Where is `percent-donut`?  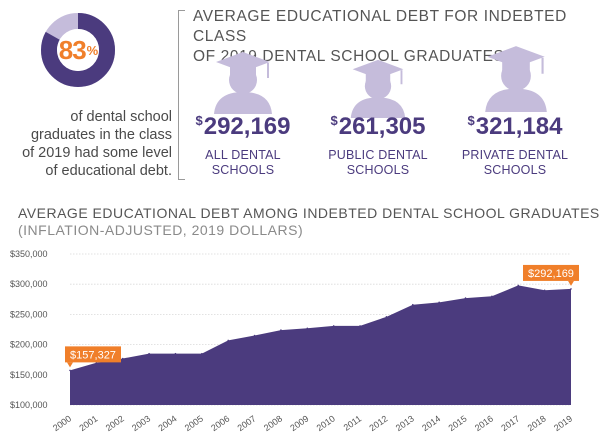
percent-donut is located at coordinates (78, 50).